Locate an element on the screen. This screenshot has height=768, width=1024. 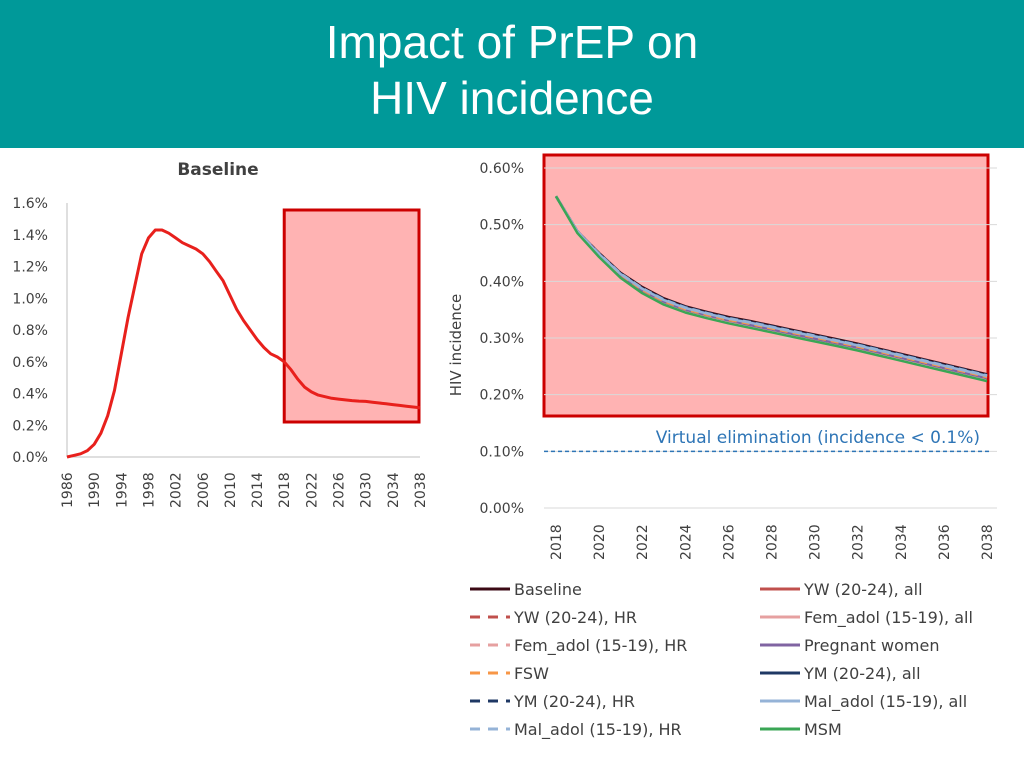
left-y-tick-label: 0.0% is located at coordinates (30, 458).